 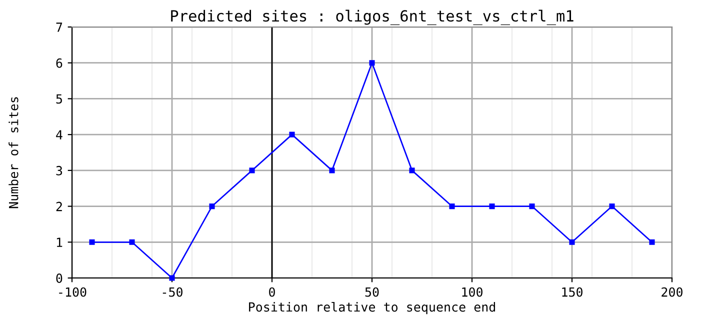 I want to click on x-tick-label: 200, so click(x=672, y=292).